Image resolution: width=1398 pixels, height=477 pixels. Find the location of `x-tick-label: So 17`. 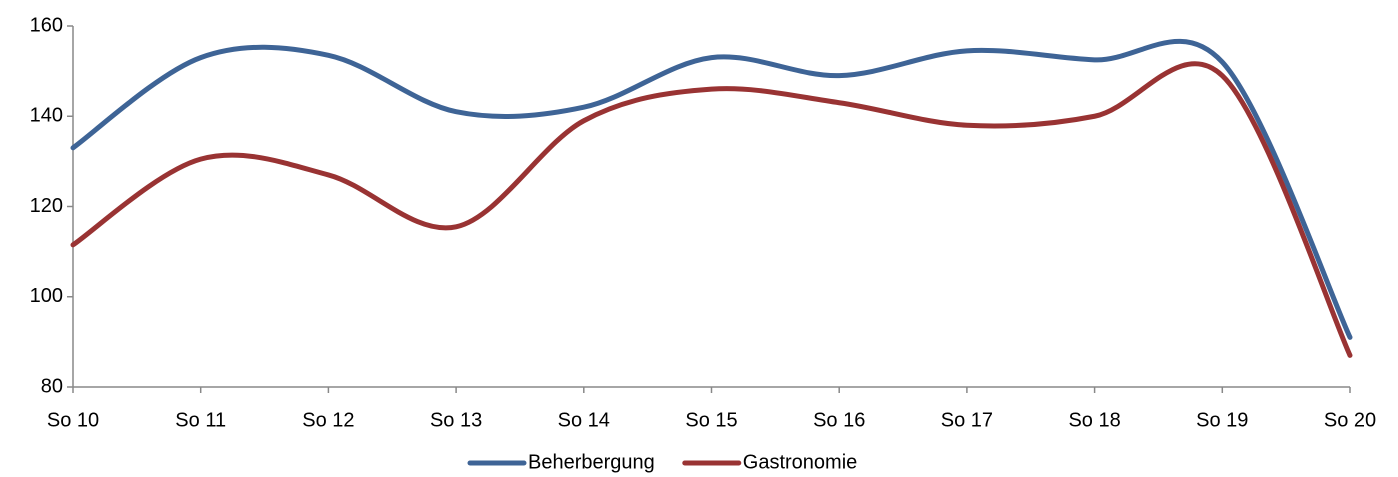

x-tick-label: So 17 is located at coordinates (967, 420).